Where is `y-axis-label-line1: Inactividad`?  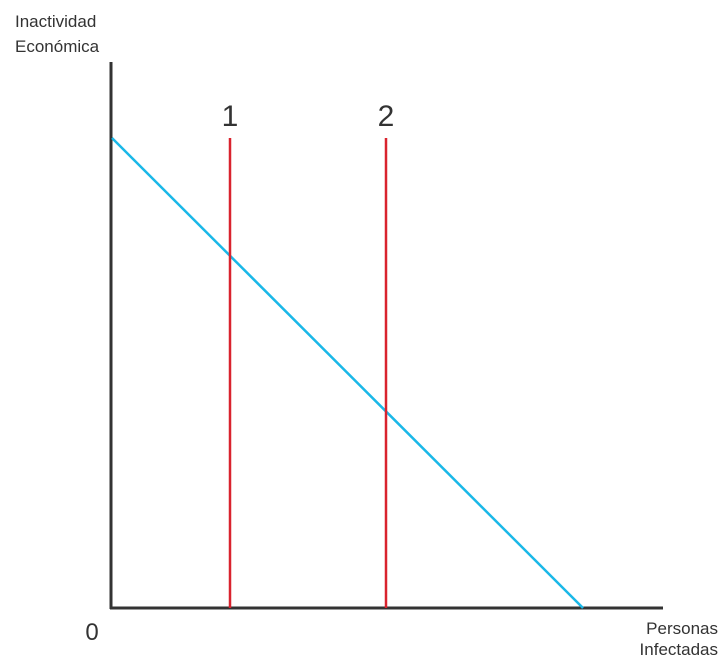
y-axis-label-line1: Inactividad is located at coordinates (55, 21).